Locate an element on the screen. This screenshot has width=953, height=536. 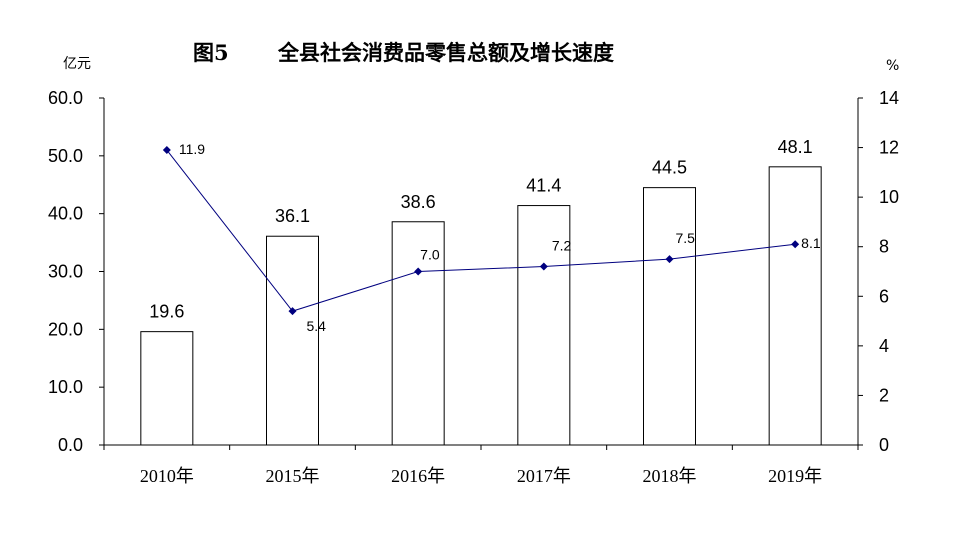
bar-value-label: 36.1 is located at coordinates (292, 216).